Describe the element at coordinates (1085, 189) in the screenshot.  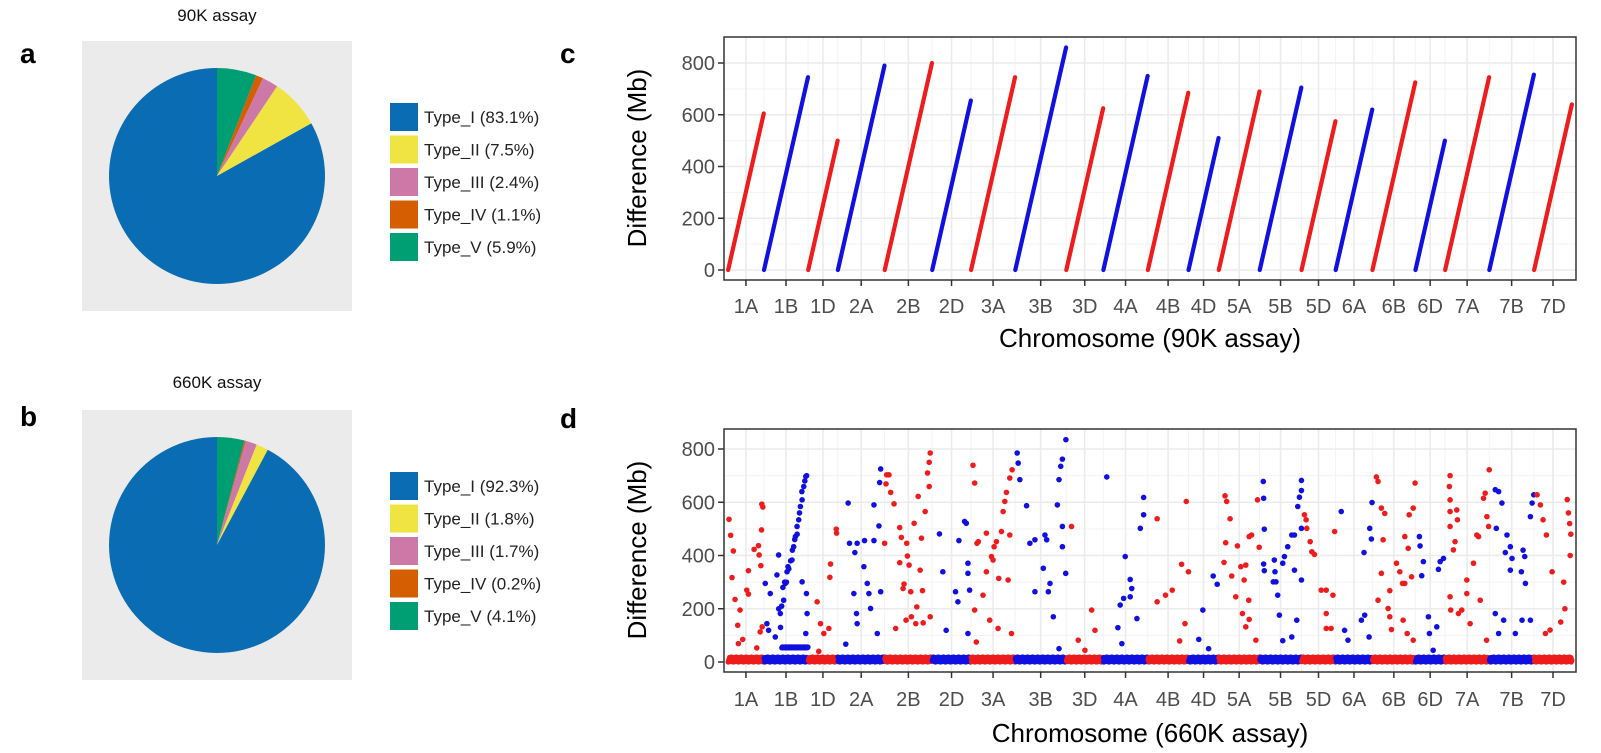
I see `chromosome-line-3D` at that location.